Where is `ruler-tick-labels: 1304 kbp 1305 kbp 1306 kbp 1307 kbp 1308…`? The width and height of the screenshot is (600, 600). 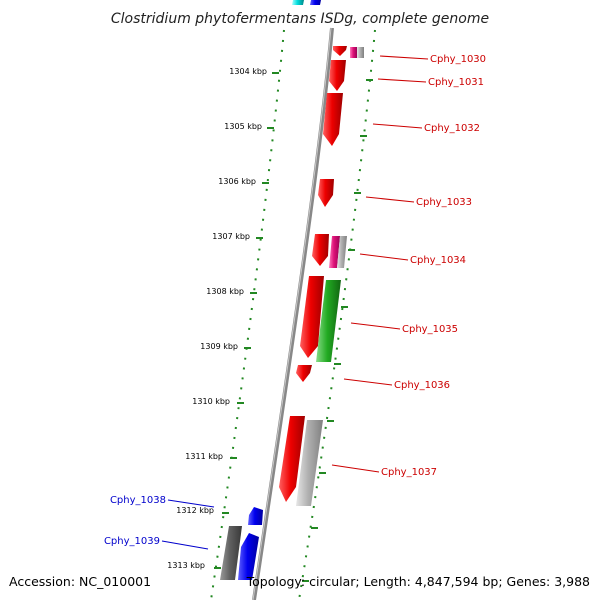 ruler-tick-labels: 1304 kbp 1305 kbp 1306 kbp 1307 kbp 1308… is located at coordinates (217, 318).